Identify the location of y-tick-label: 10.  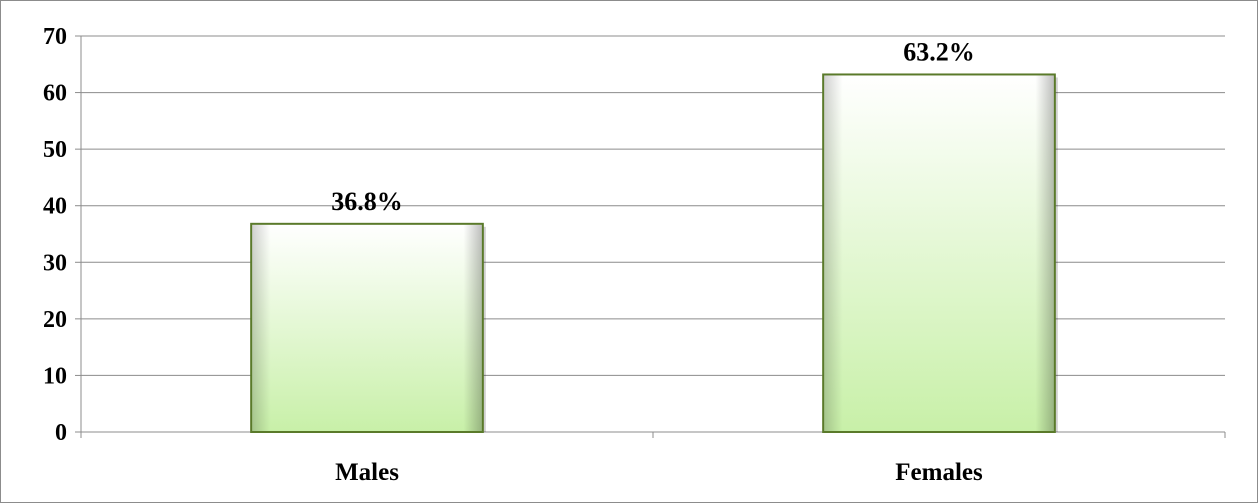
(55, 376).